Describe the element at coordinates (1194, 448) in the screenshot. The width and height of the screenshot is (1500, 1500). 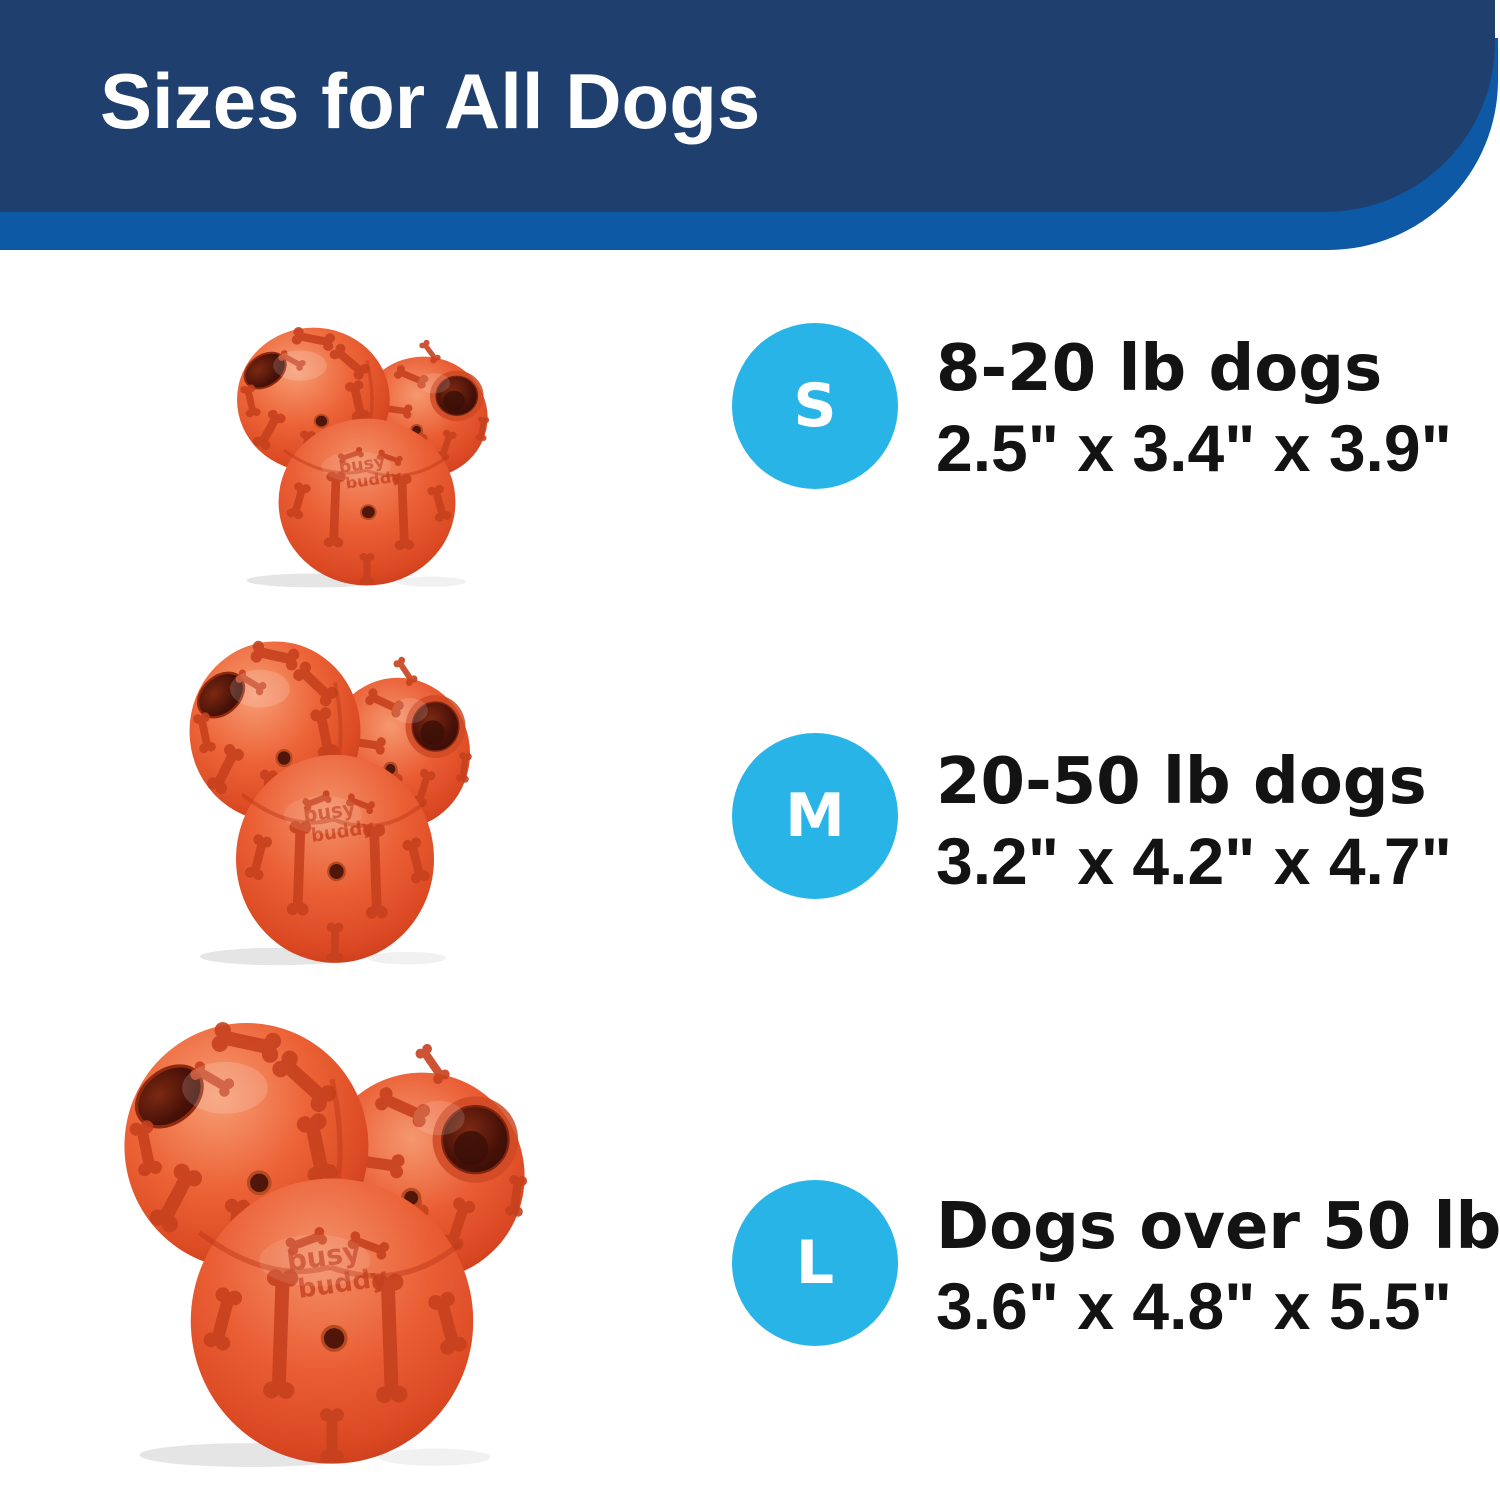
I see `dimensions-small: 2.5" x 3.4" x 3.9"` at that location.